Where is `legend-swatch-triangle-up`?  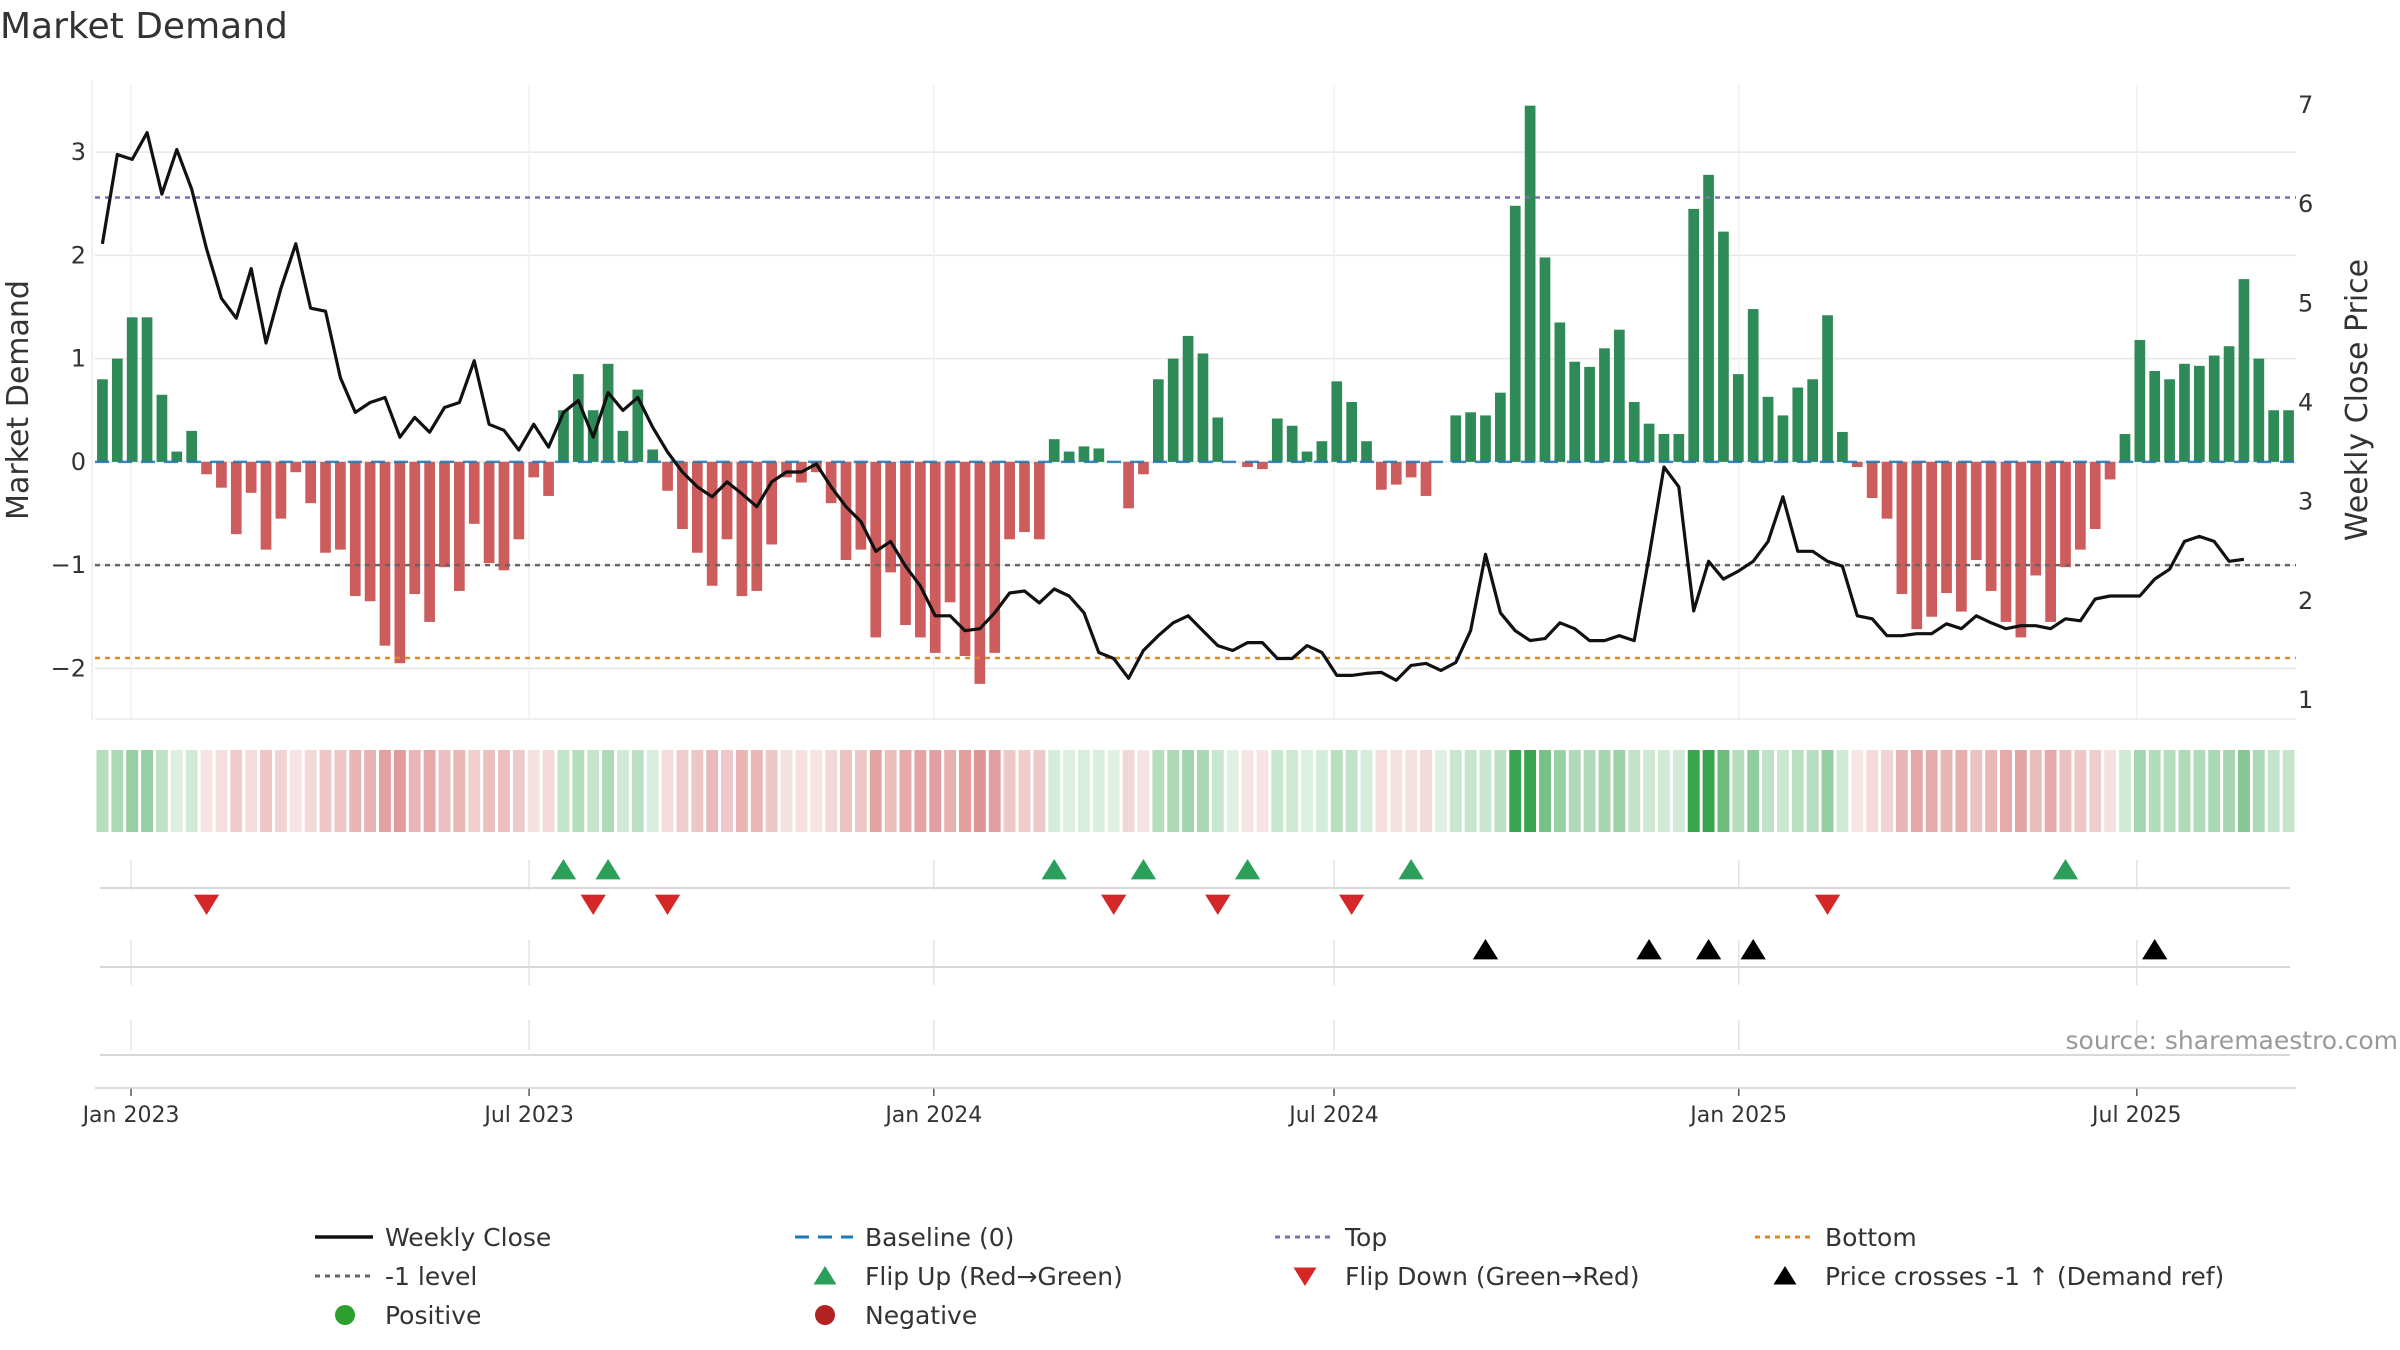 legend-swatch-triangle-up is located at coordinates (825, 1275).